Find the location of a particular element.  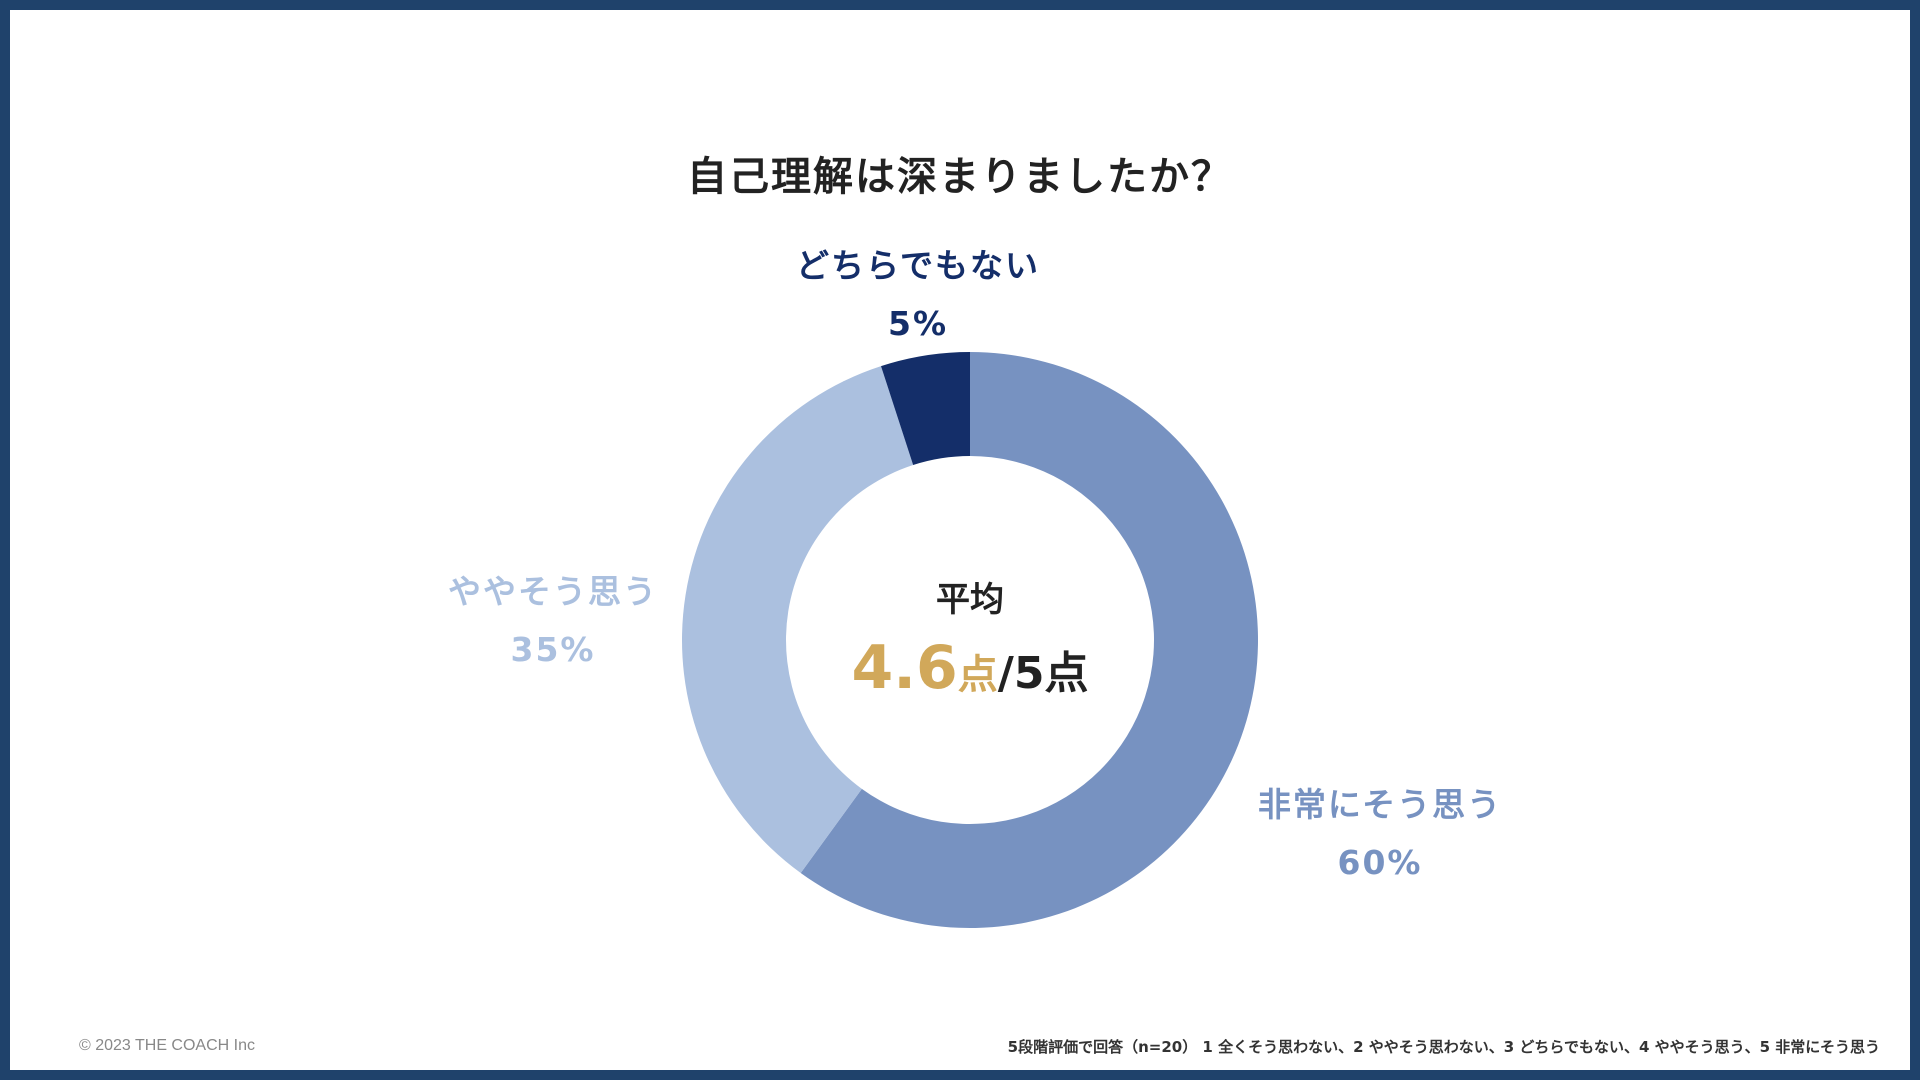

average-score-unit: 点 is located at coordinates (977, 675).